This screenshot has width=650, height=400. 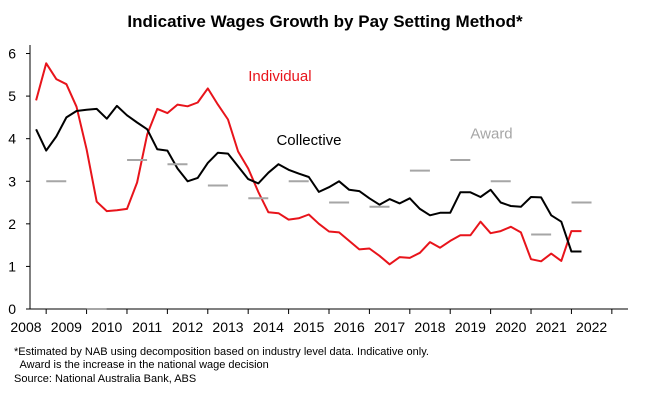 What do you see at coordinates (268, 327) in the screenshot?
I see `x-tick-label: 2014` at bounding box center [268, 327].